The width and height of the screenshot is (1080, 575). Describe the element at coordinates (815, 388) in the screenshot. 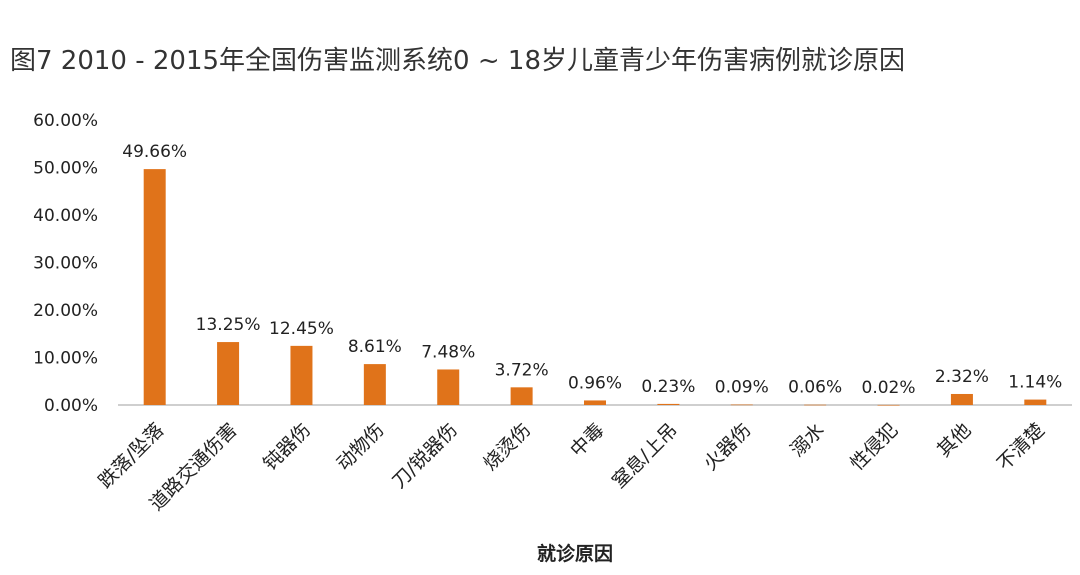

I see `data-label: 0.06%` at that location.